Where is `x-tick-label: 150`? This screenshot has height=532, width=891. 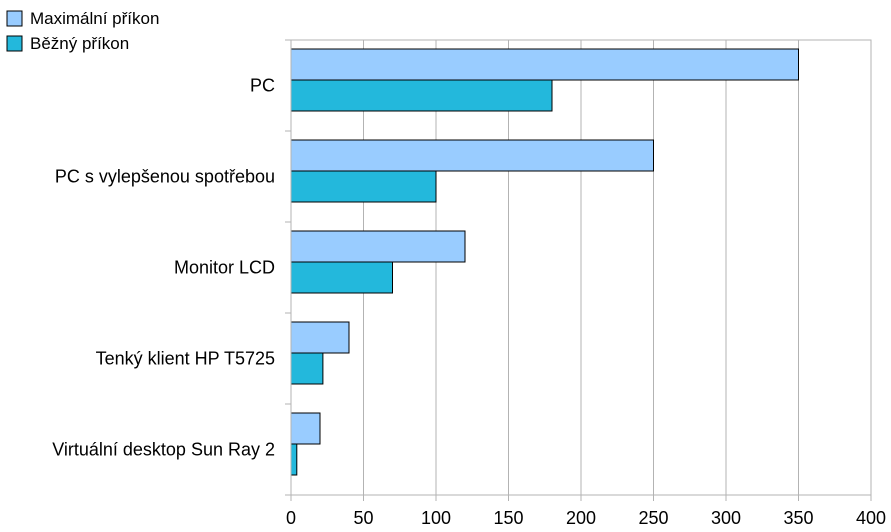 x-tick-label: 150 is located at coordinates (508, 518).